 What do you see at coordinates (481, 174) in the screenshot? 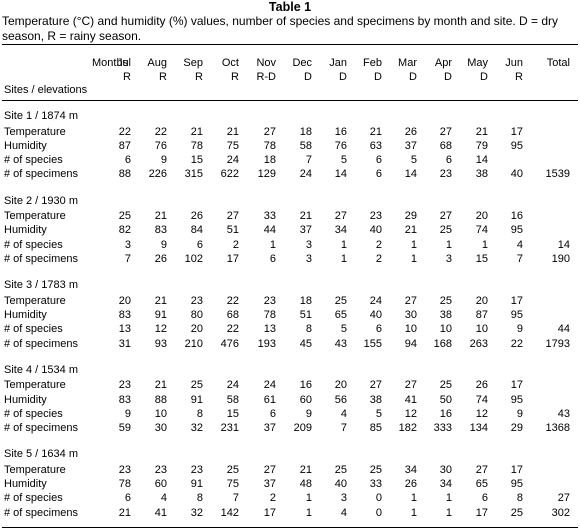
I see `table-cell: 38` at bounding box center [481, 174].